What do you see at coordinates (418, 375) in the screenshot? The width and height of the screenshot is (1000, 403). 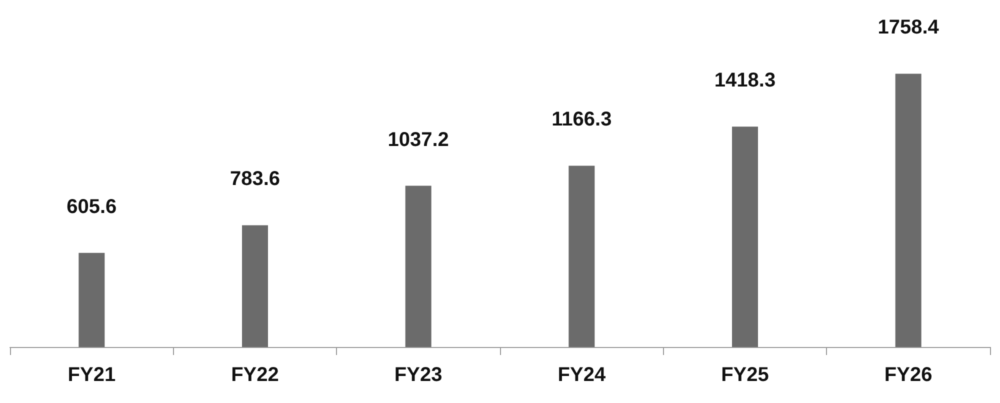 I see `x-tick-label: FY23` at bounding box center [418, 375].